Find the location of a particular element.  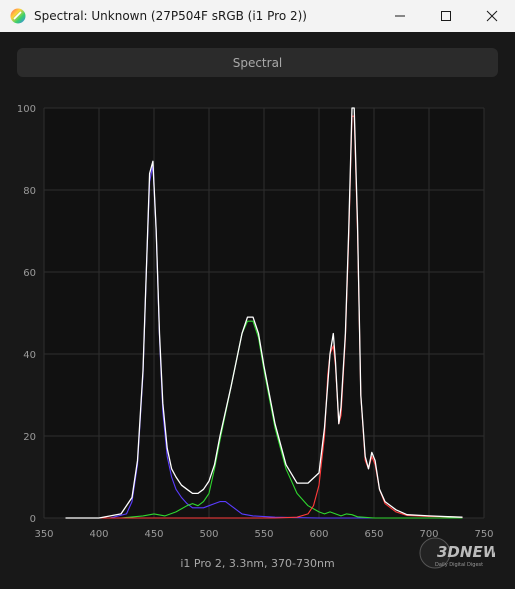

maximize-icon is located at coordinates (446, 16).